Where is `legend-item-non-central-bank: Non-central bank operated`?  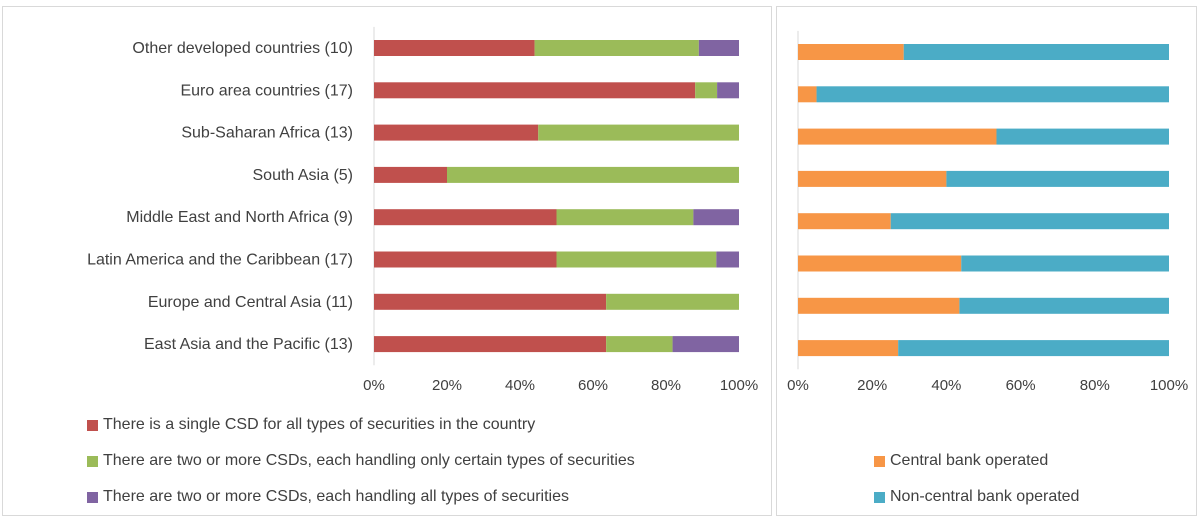
legend-item-non-central-bank: Non-central bank operated is located at coordinates (976, 497).